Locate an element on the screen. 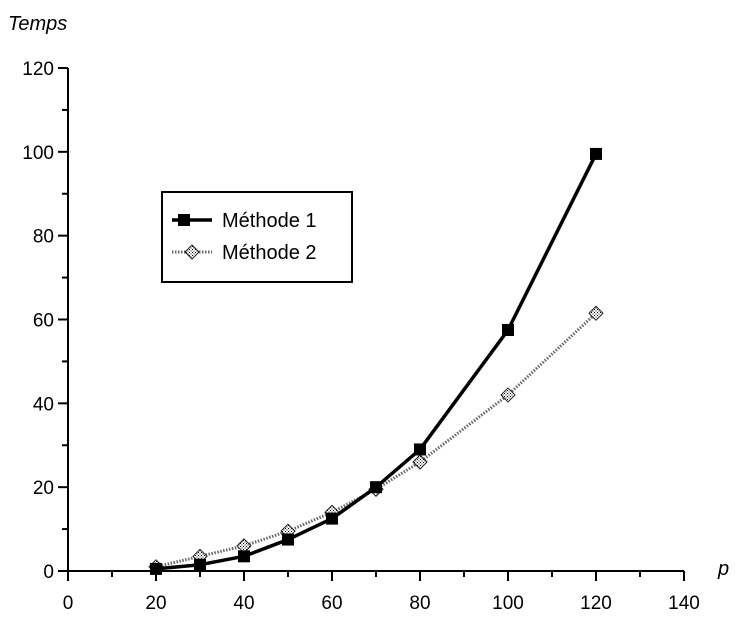  y-axis-ticks: 0 20 40 60 80 100 120 is located at coordinates (45, 321).